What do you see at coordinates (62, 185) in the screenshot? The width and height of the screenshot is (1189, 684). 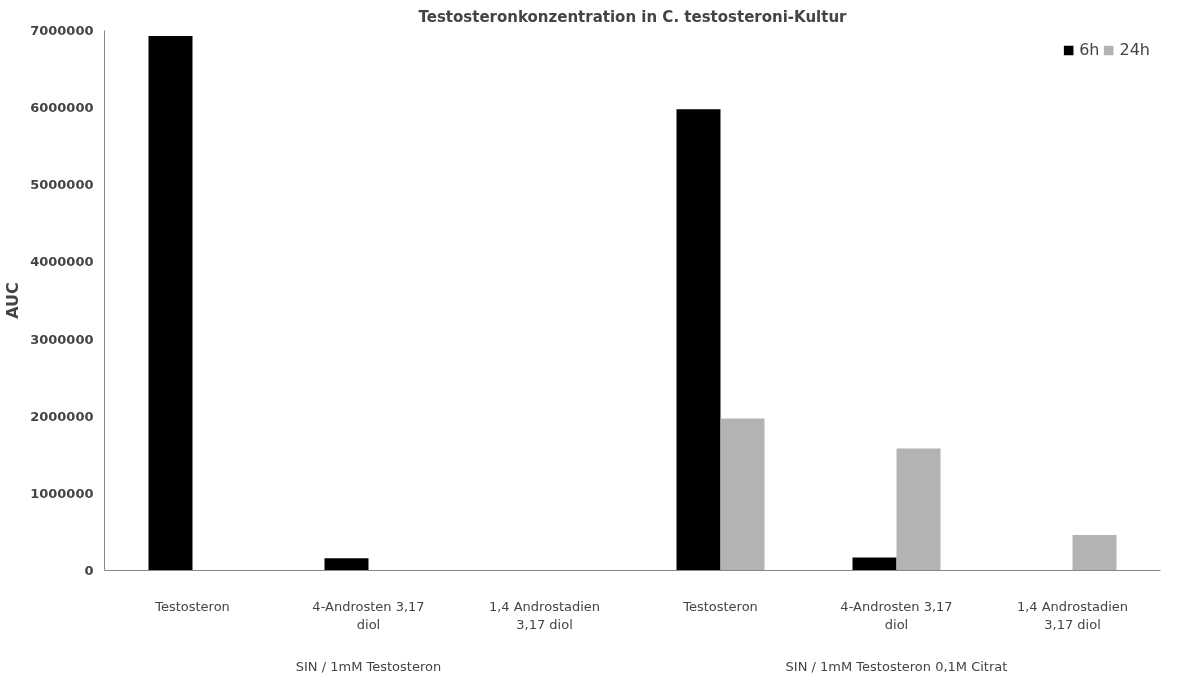 I see `y-tick-label: 5000000` at bounding box center [62, 185].